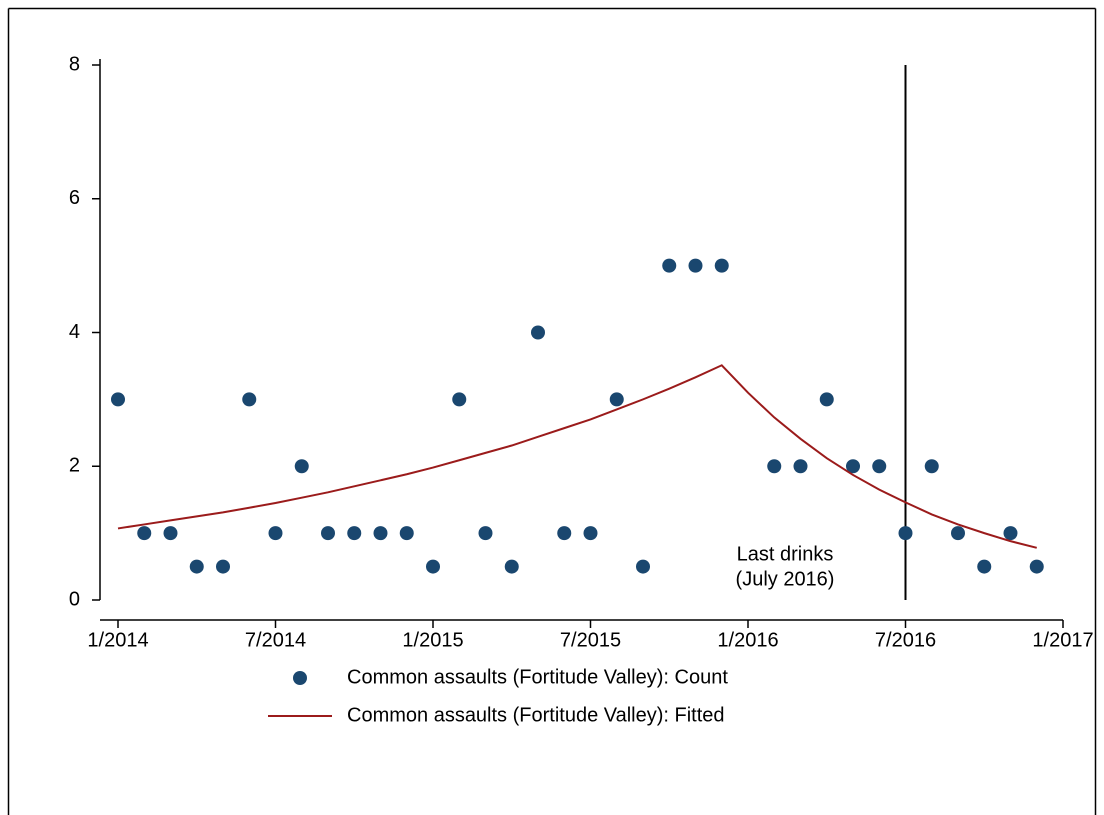 The width and height of the screenshot is (1104, 815). Describe the element at coordinates (275, 640) in the screenshot. I see `x-tick-label: 7/2014` at that location.